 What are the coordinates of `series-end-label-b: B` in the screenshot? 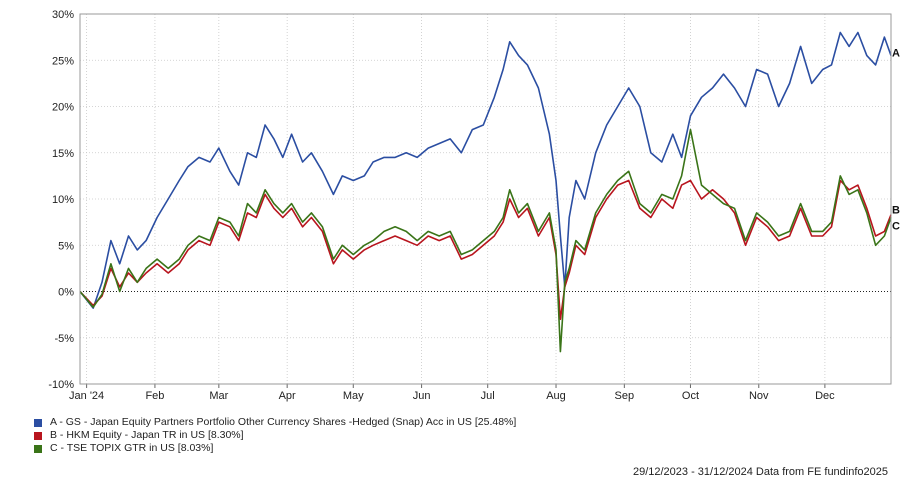 It's located at (896, 211).